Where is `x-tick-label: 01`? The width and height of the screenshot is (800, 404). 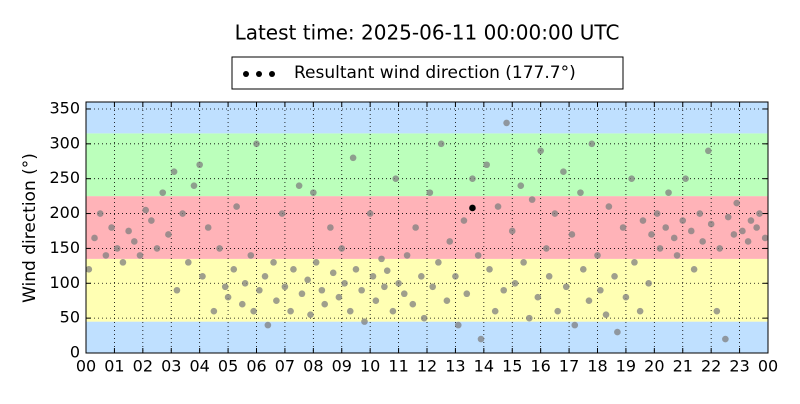
x-tick-label: 01 is located at coordinates (114, 366).